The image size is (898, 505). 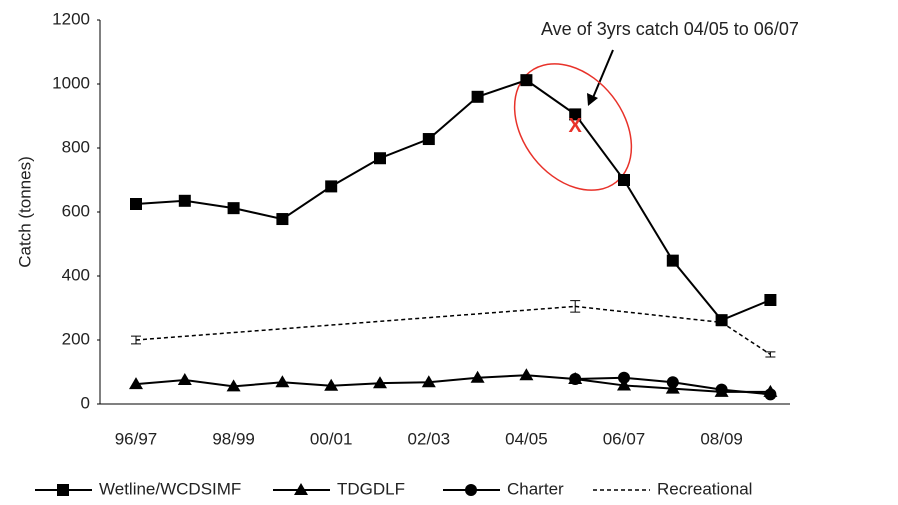 I want to click on annotation: Ave of 3yrs catch 04/05 to 06/07, so click(x=670, y=29).